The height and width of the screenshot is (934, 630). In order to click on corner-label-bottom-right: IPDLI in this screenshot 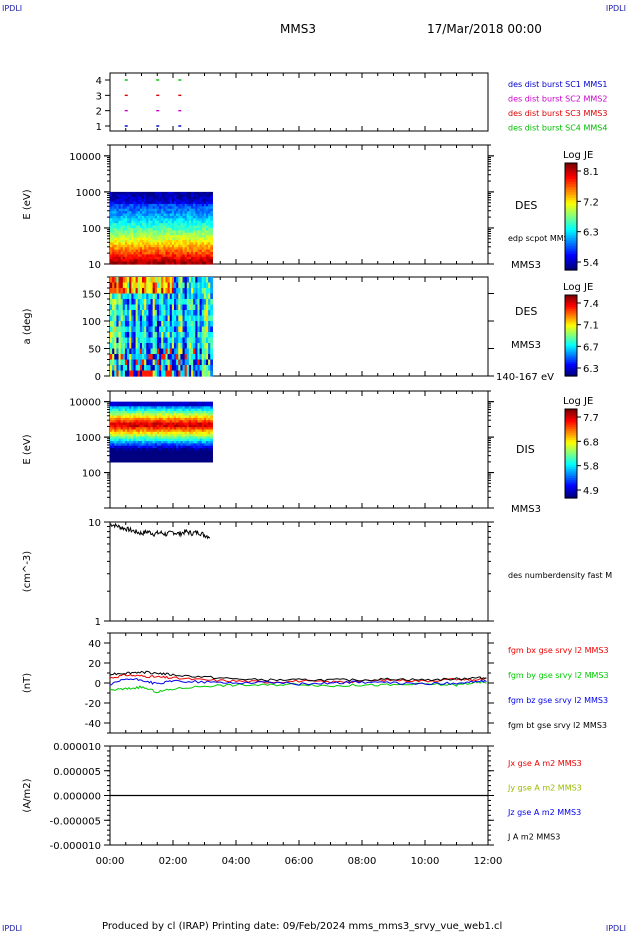, I will do `click(615, 928)`.